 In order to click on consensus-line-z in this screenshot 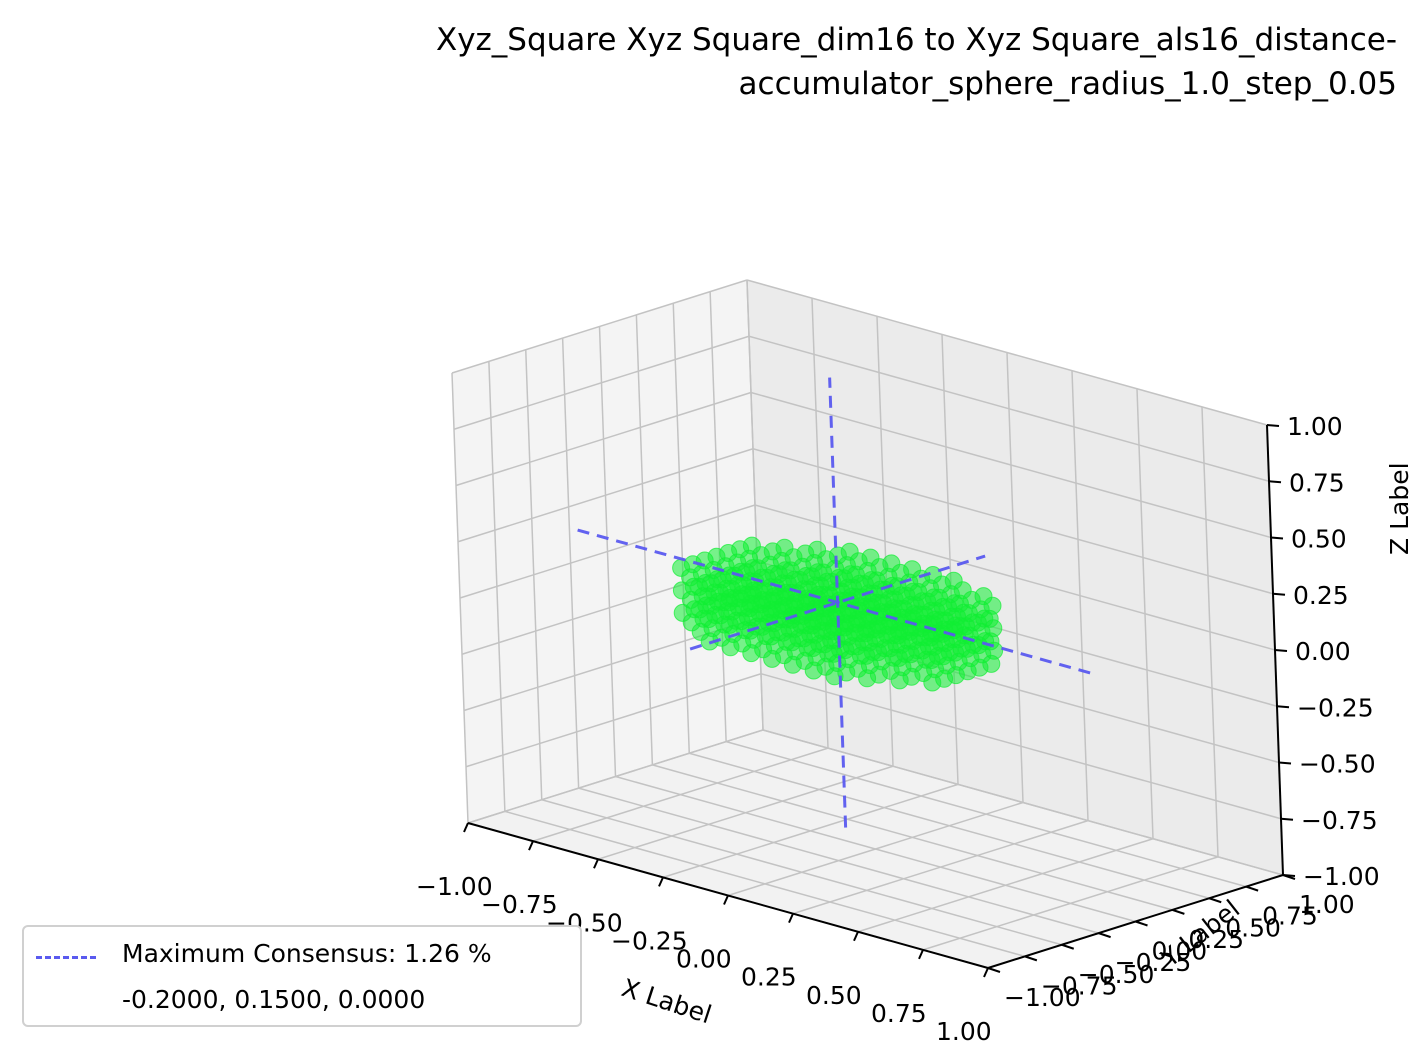, I will do `click(838, 602)`.